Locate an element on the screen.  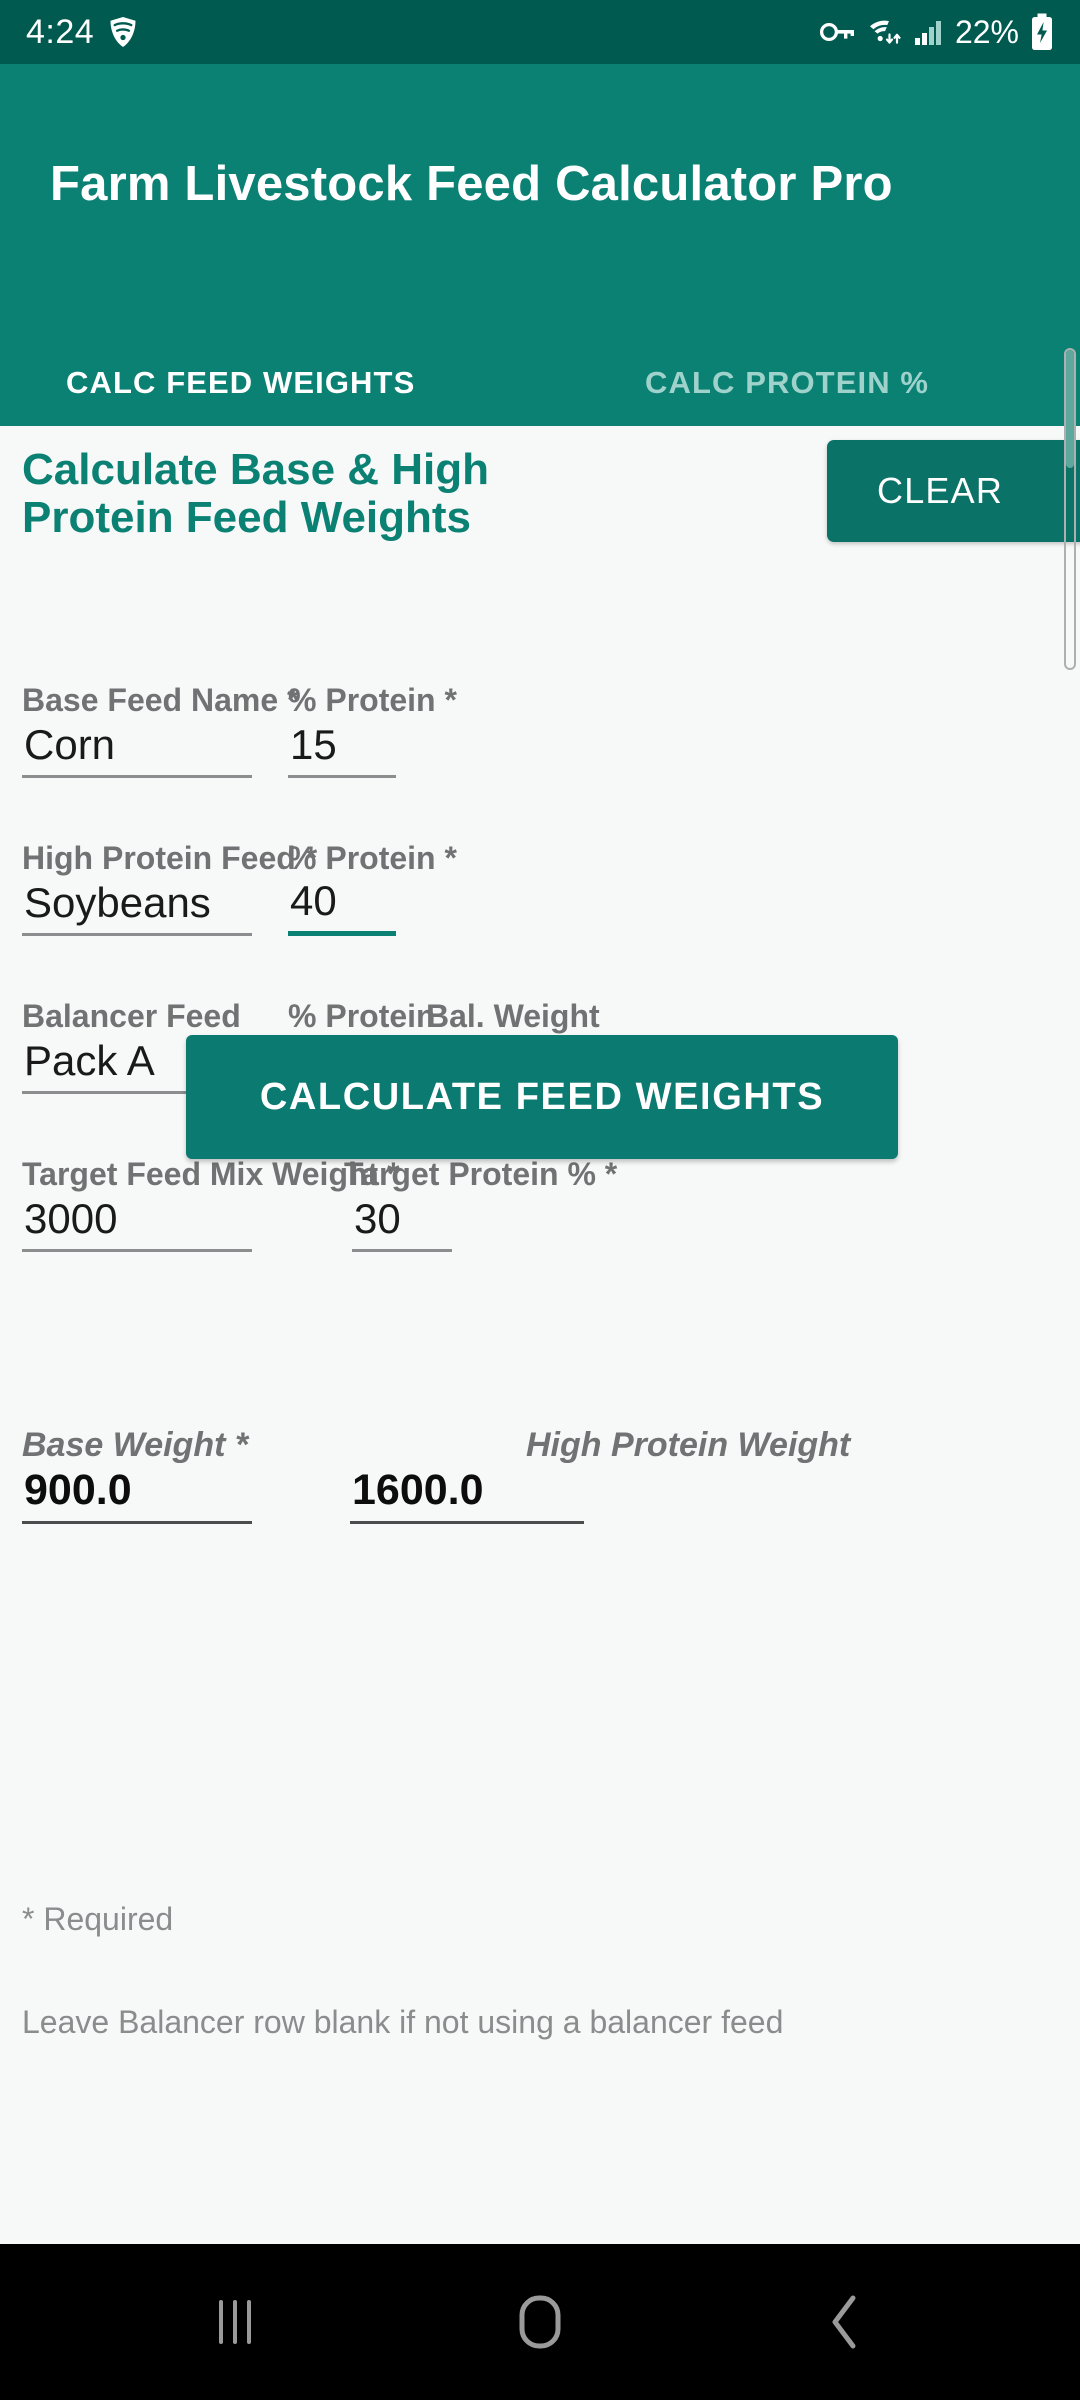
label-target-mix-weight: Target Feed Mix Weight * is located at coordinates (211, 1174).